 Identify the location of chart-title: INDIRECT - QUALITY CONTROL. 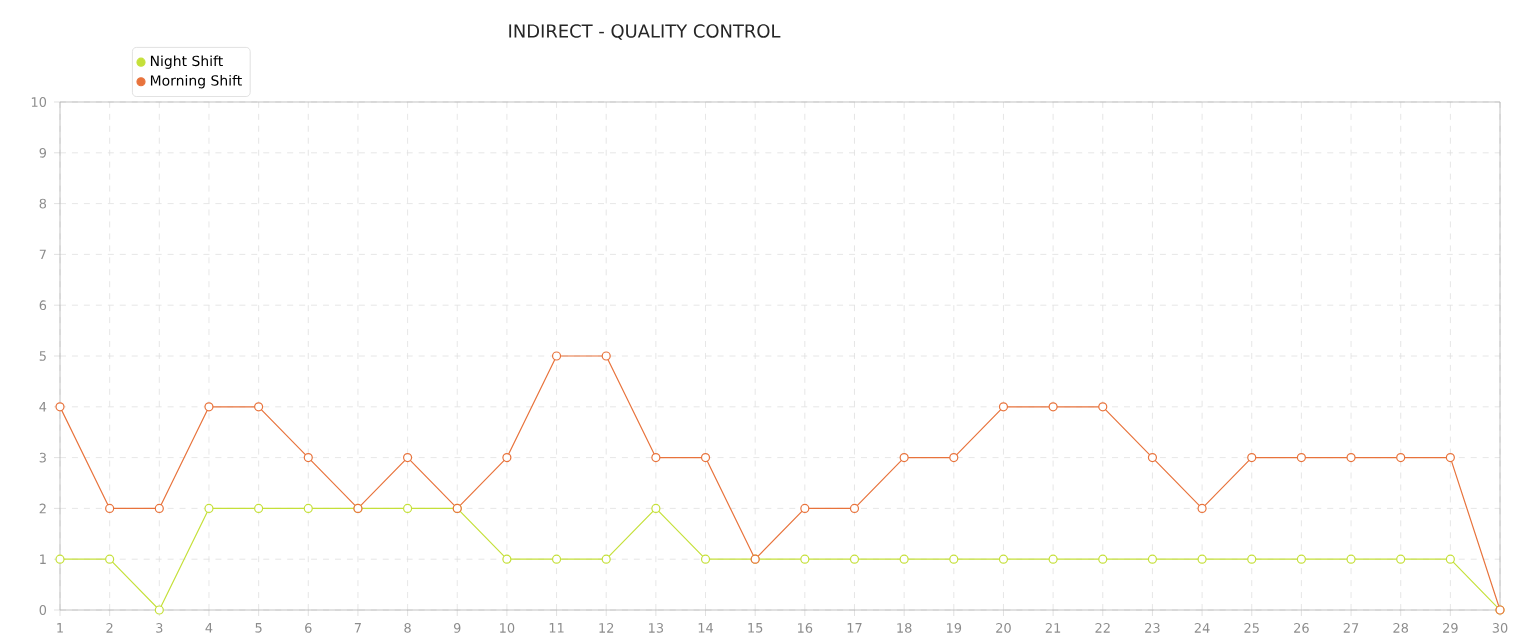
(645, 32).